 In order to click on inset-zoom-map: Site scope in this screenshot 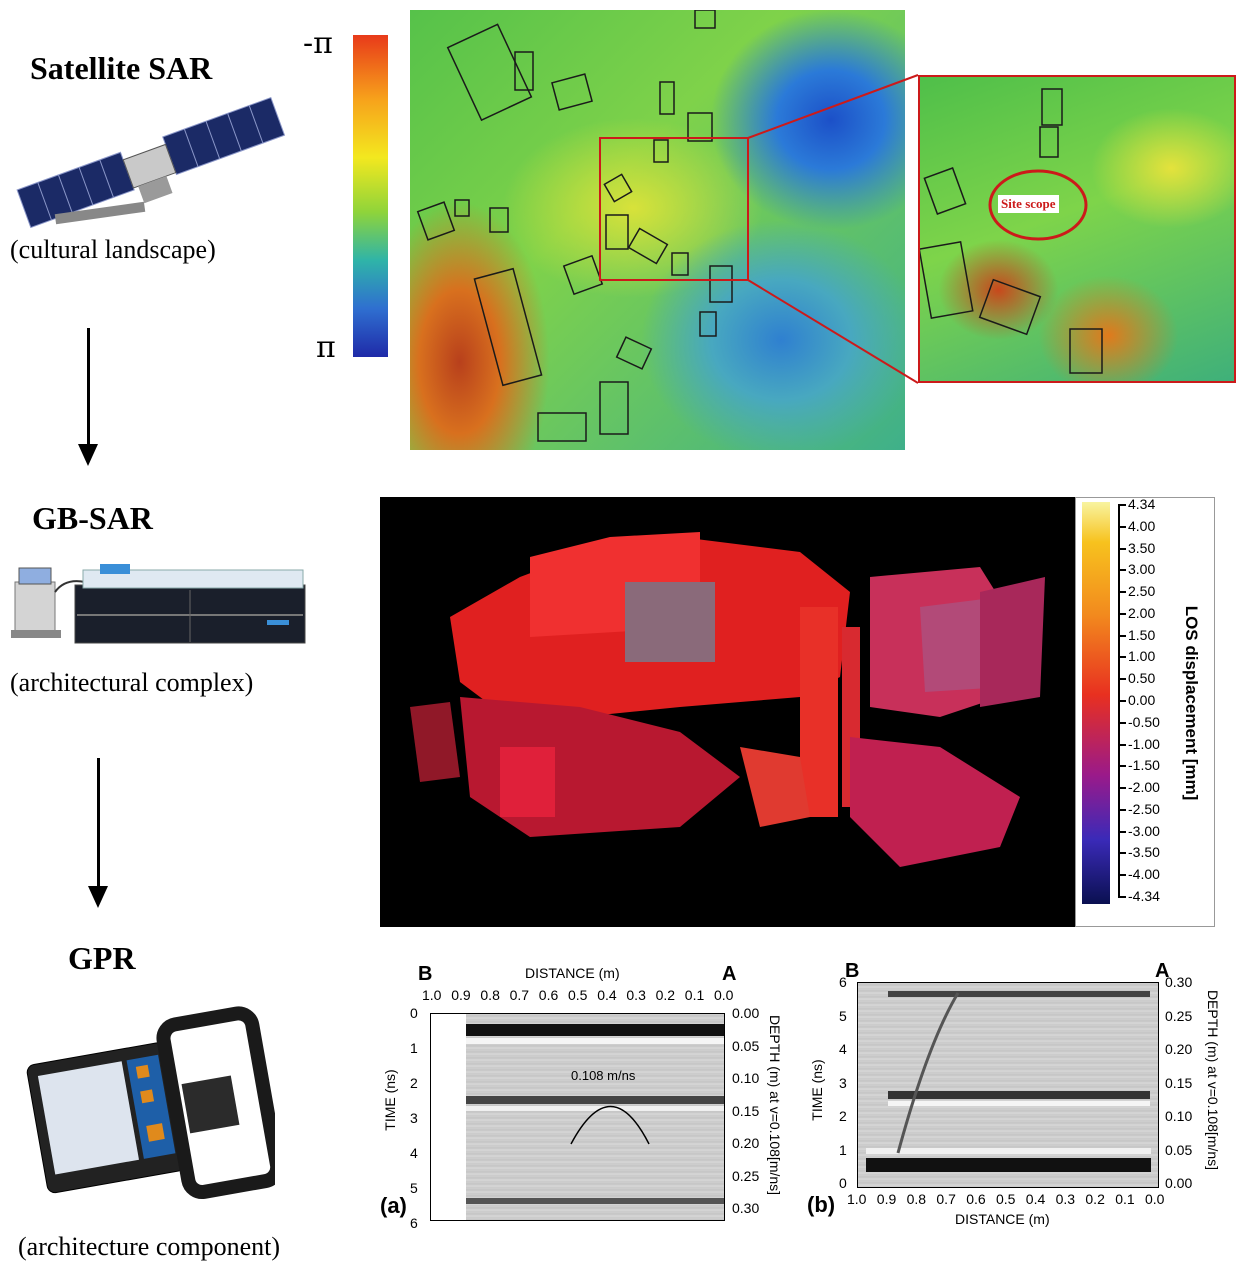, I will do `click(1077, 229)`.